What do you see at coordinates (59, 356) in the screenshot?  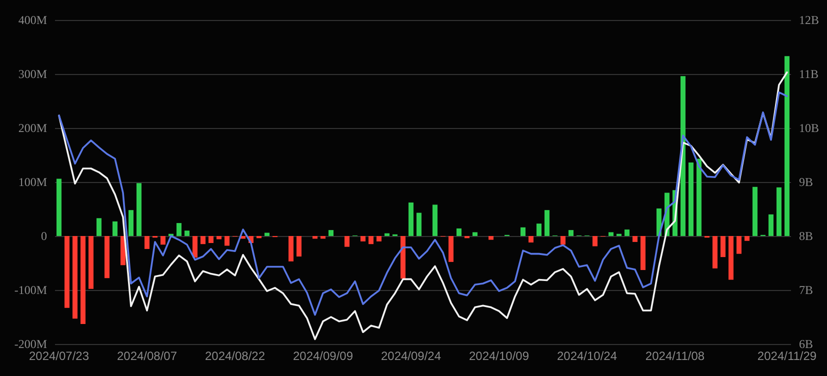 I see `x-tick-label: 2024/07/23` at bounding box center [59, 356].